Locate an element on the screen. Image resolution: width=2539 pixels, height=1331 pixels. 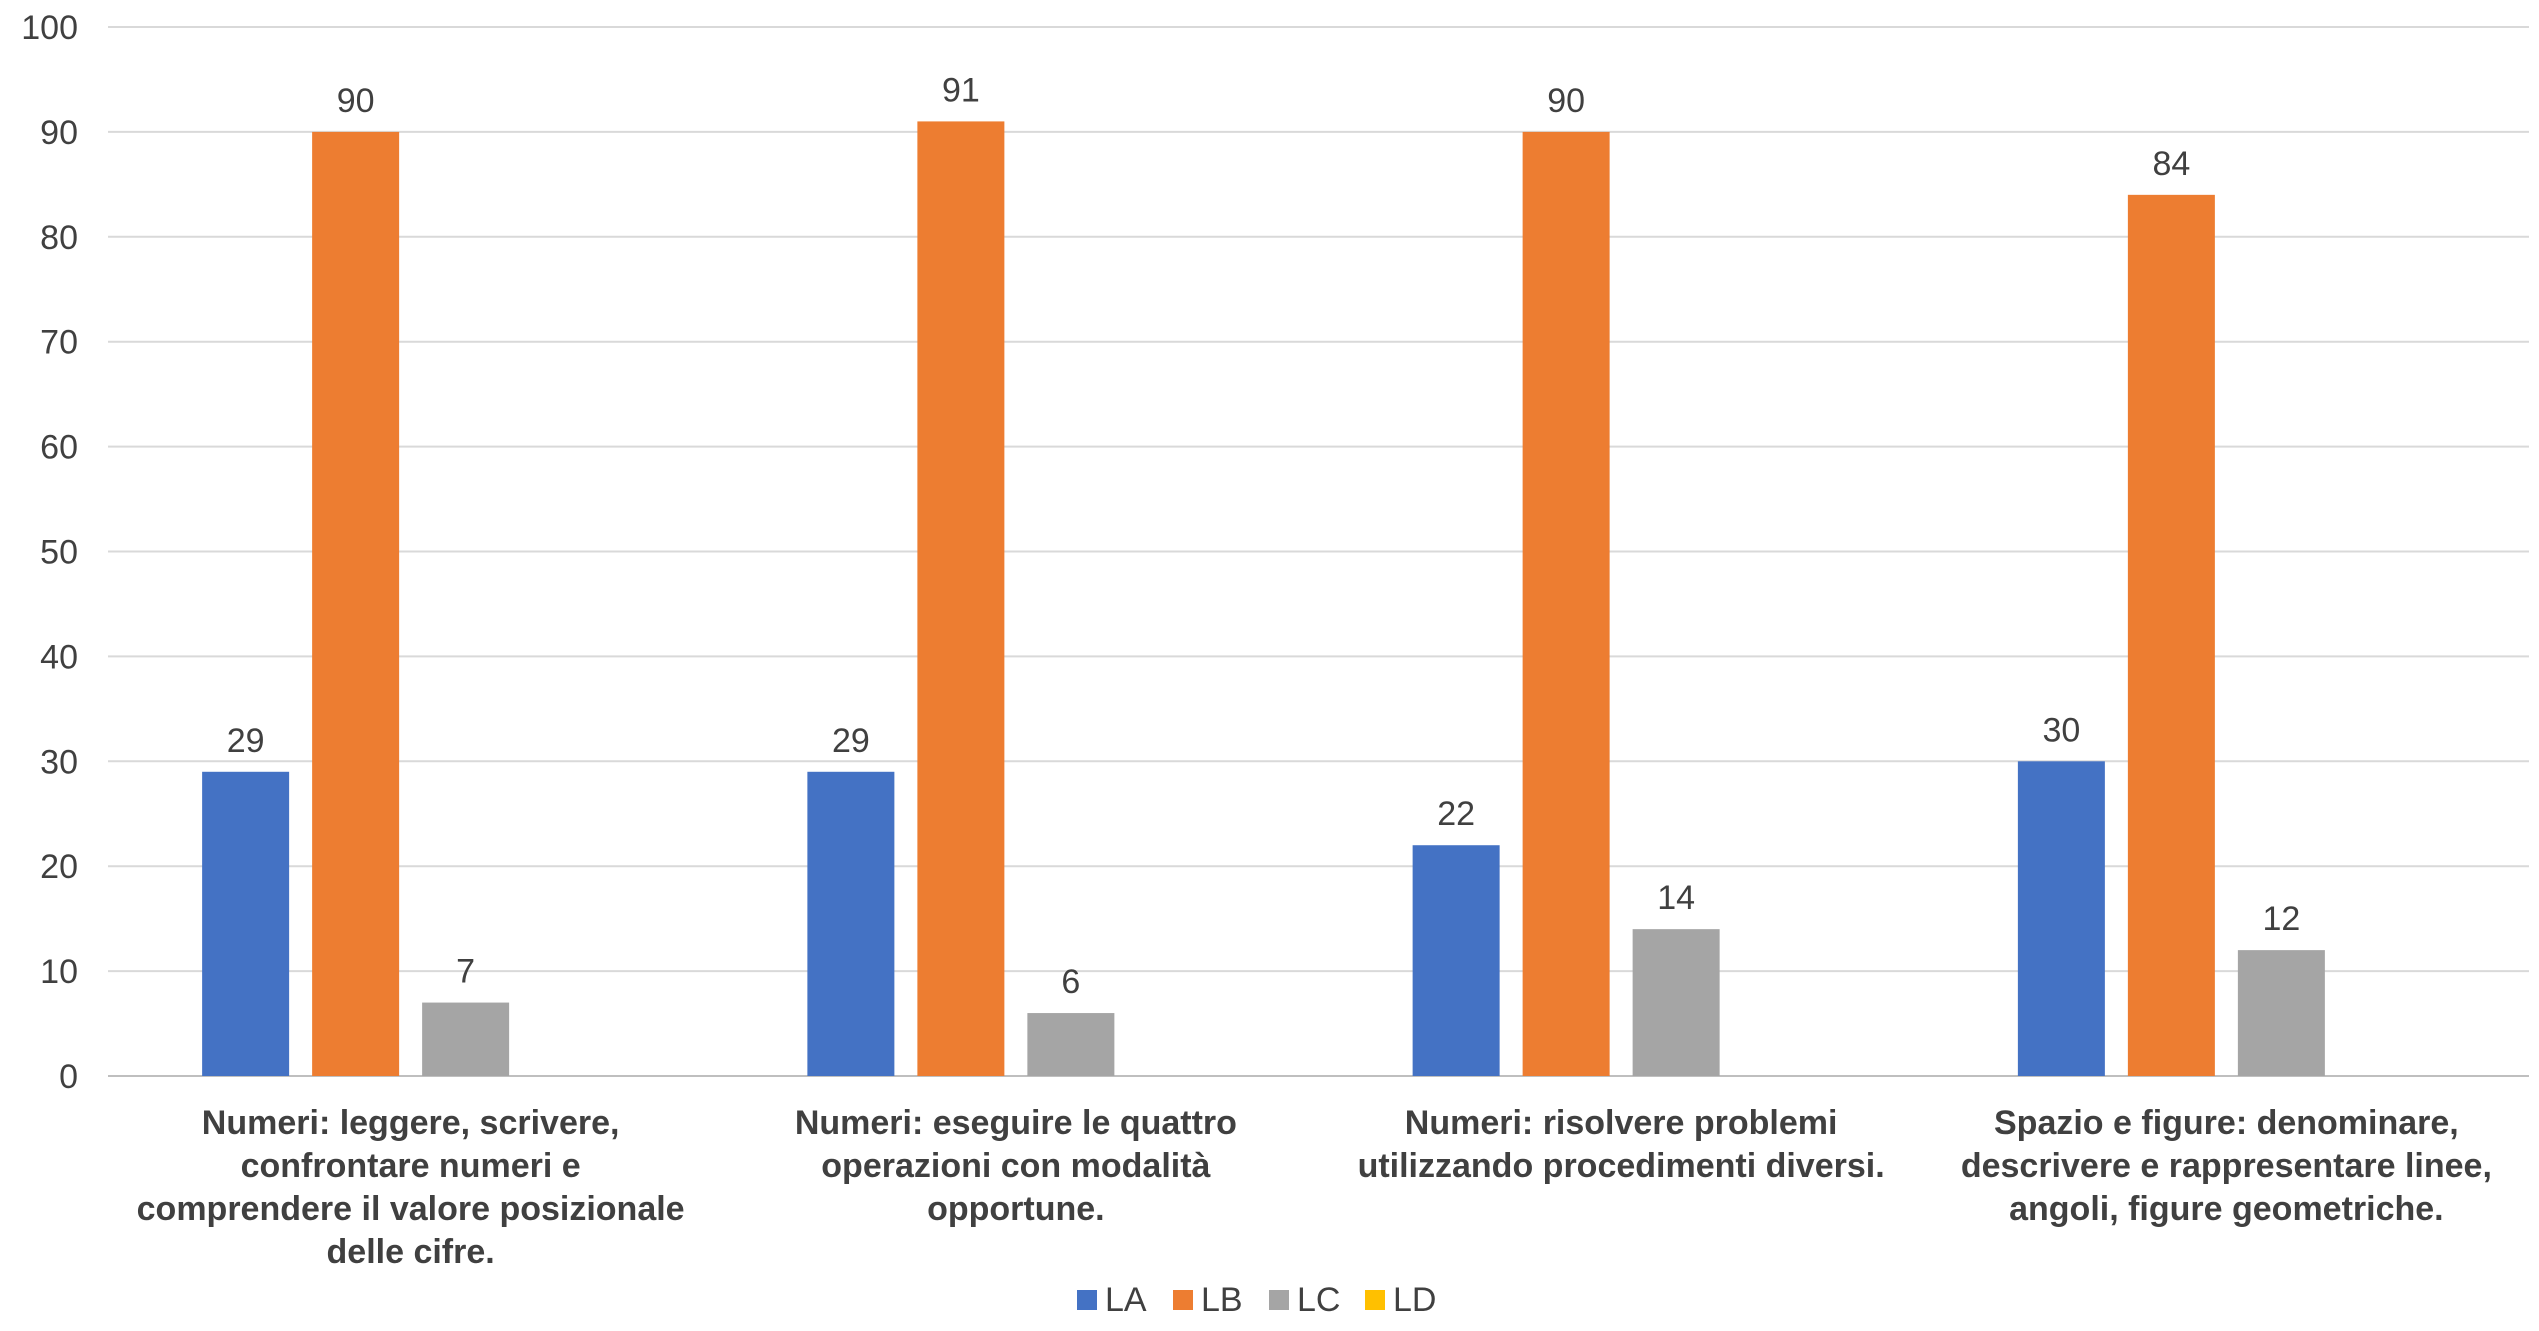
data-label-la: 30 is located at coordinates (2061, 730).